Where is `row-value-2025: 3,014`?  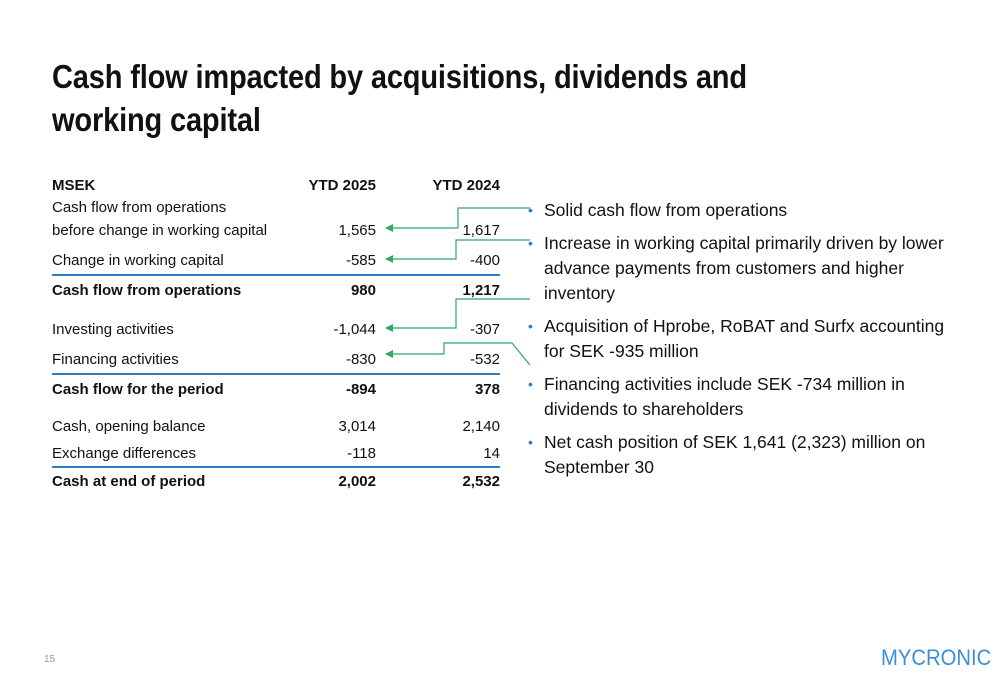 row-value-2025: 3,014 is located at coordinates (357, 426).